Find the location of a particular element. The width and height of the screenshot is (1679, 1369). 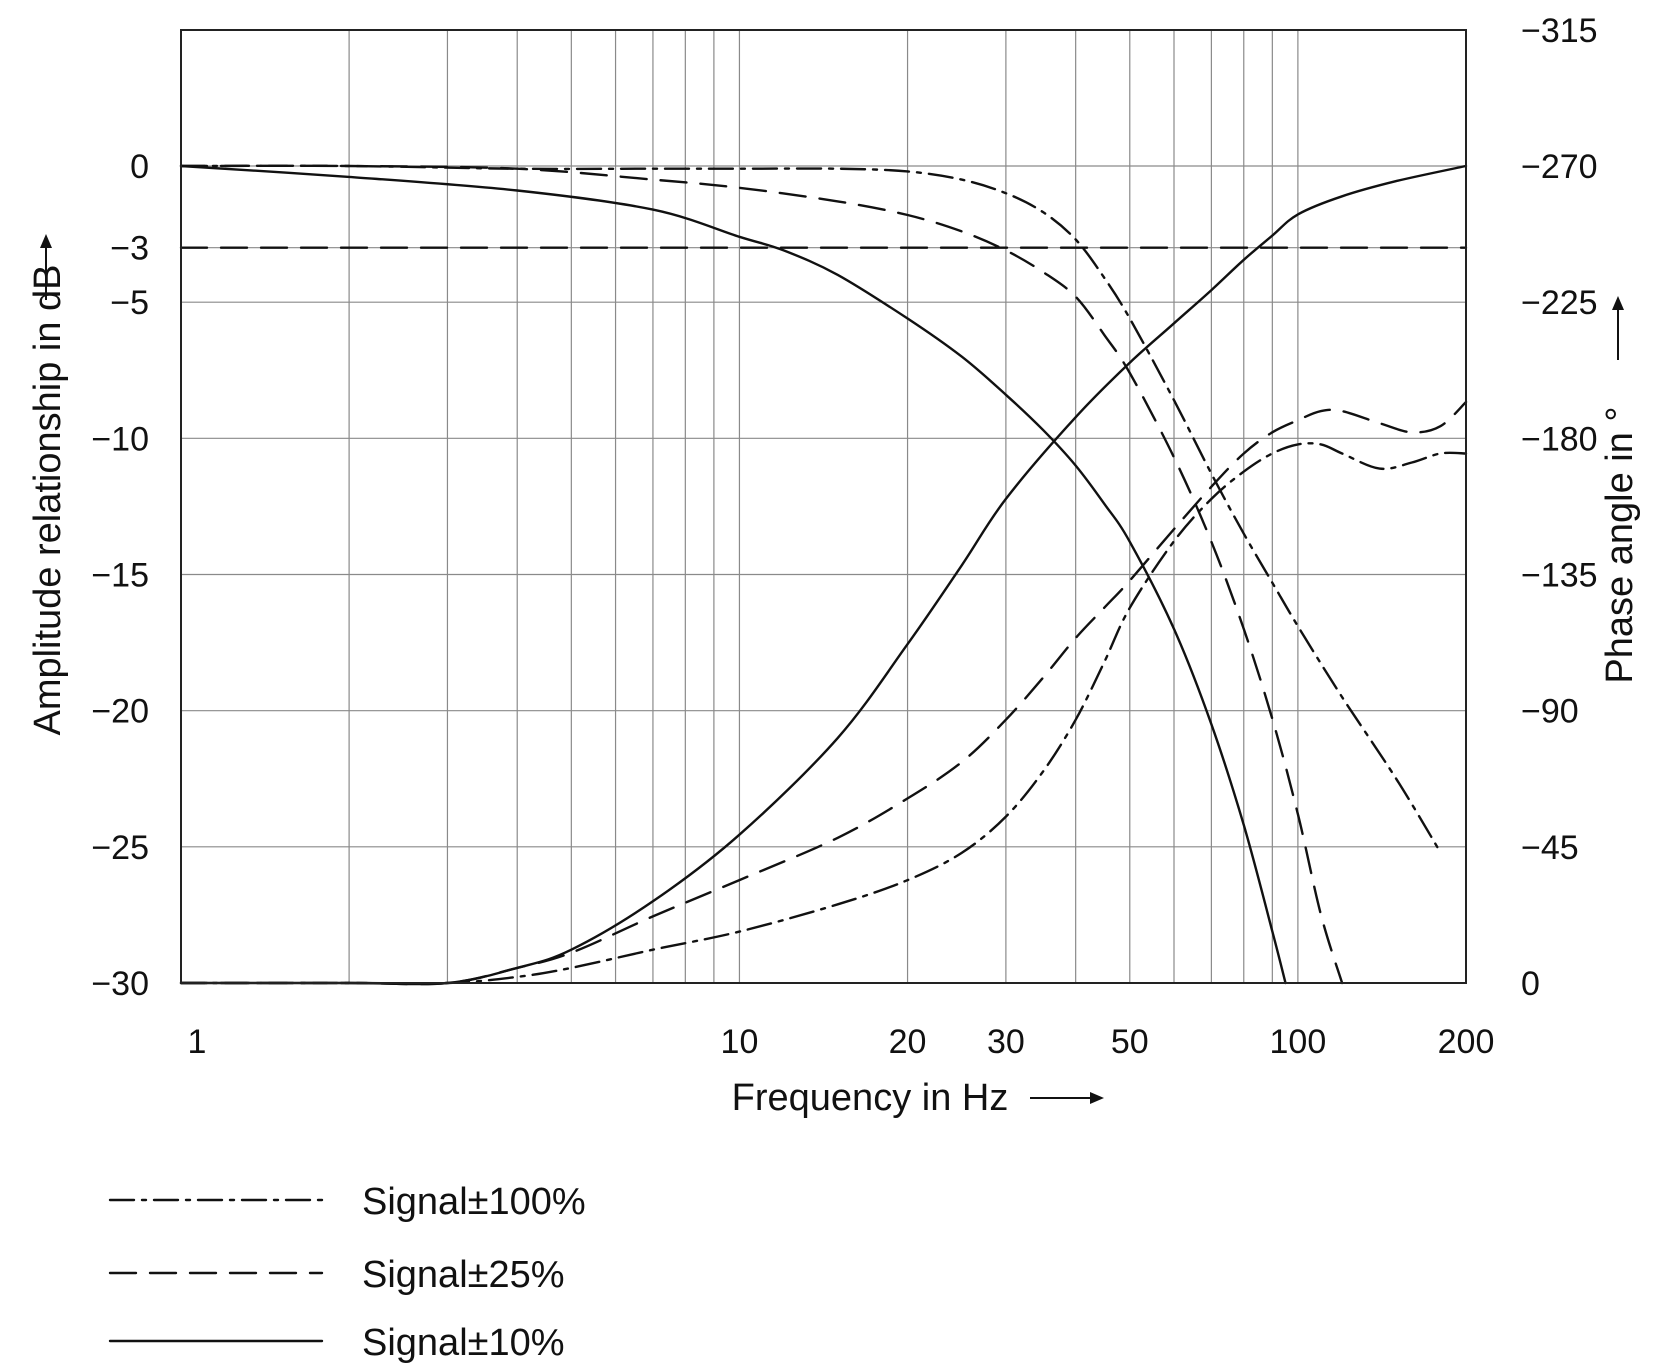

x-tick-label: 50 is located at coordinates (1130, 1042).